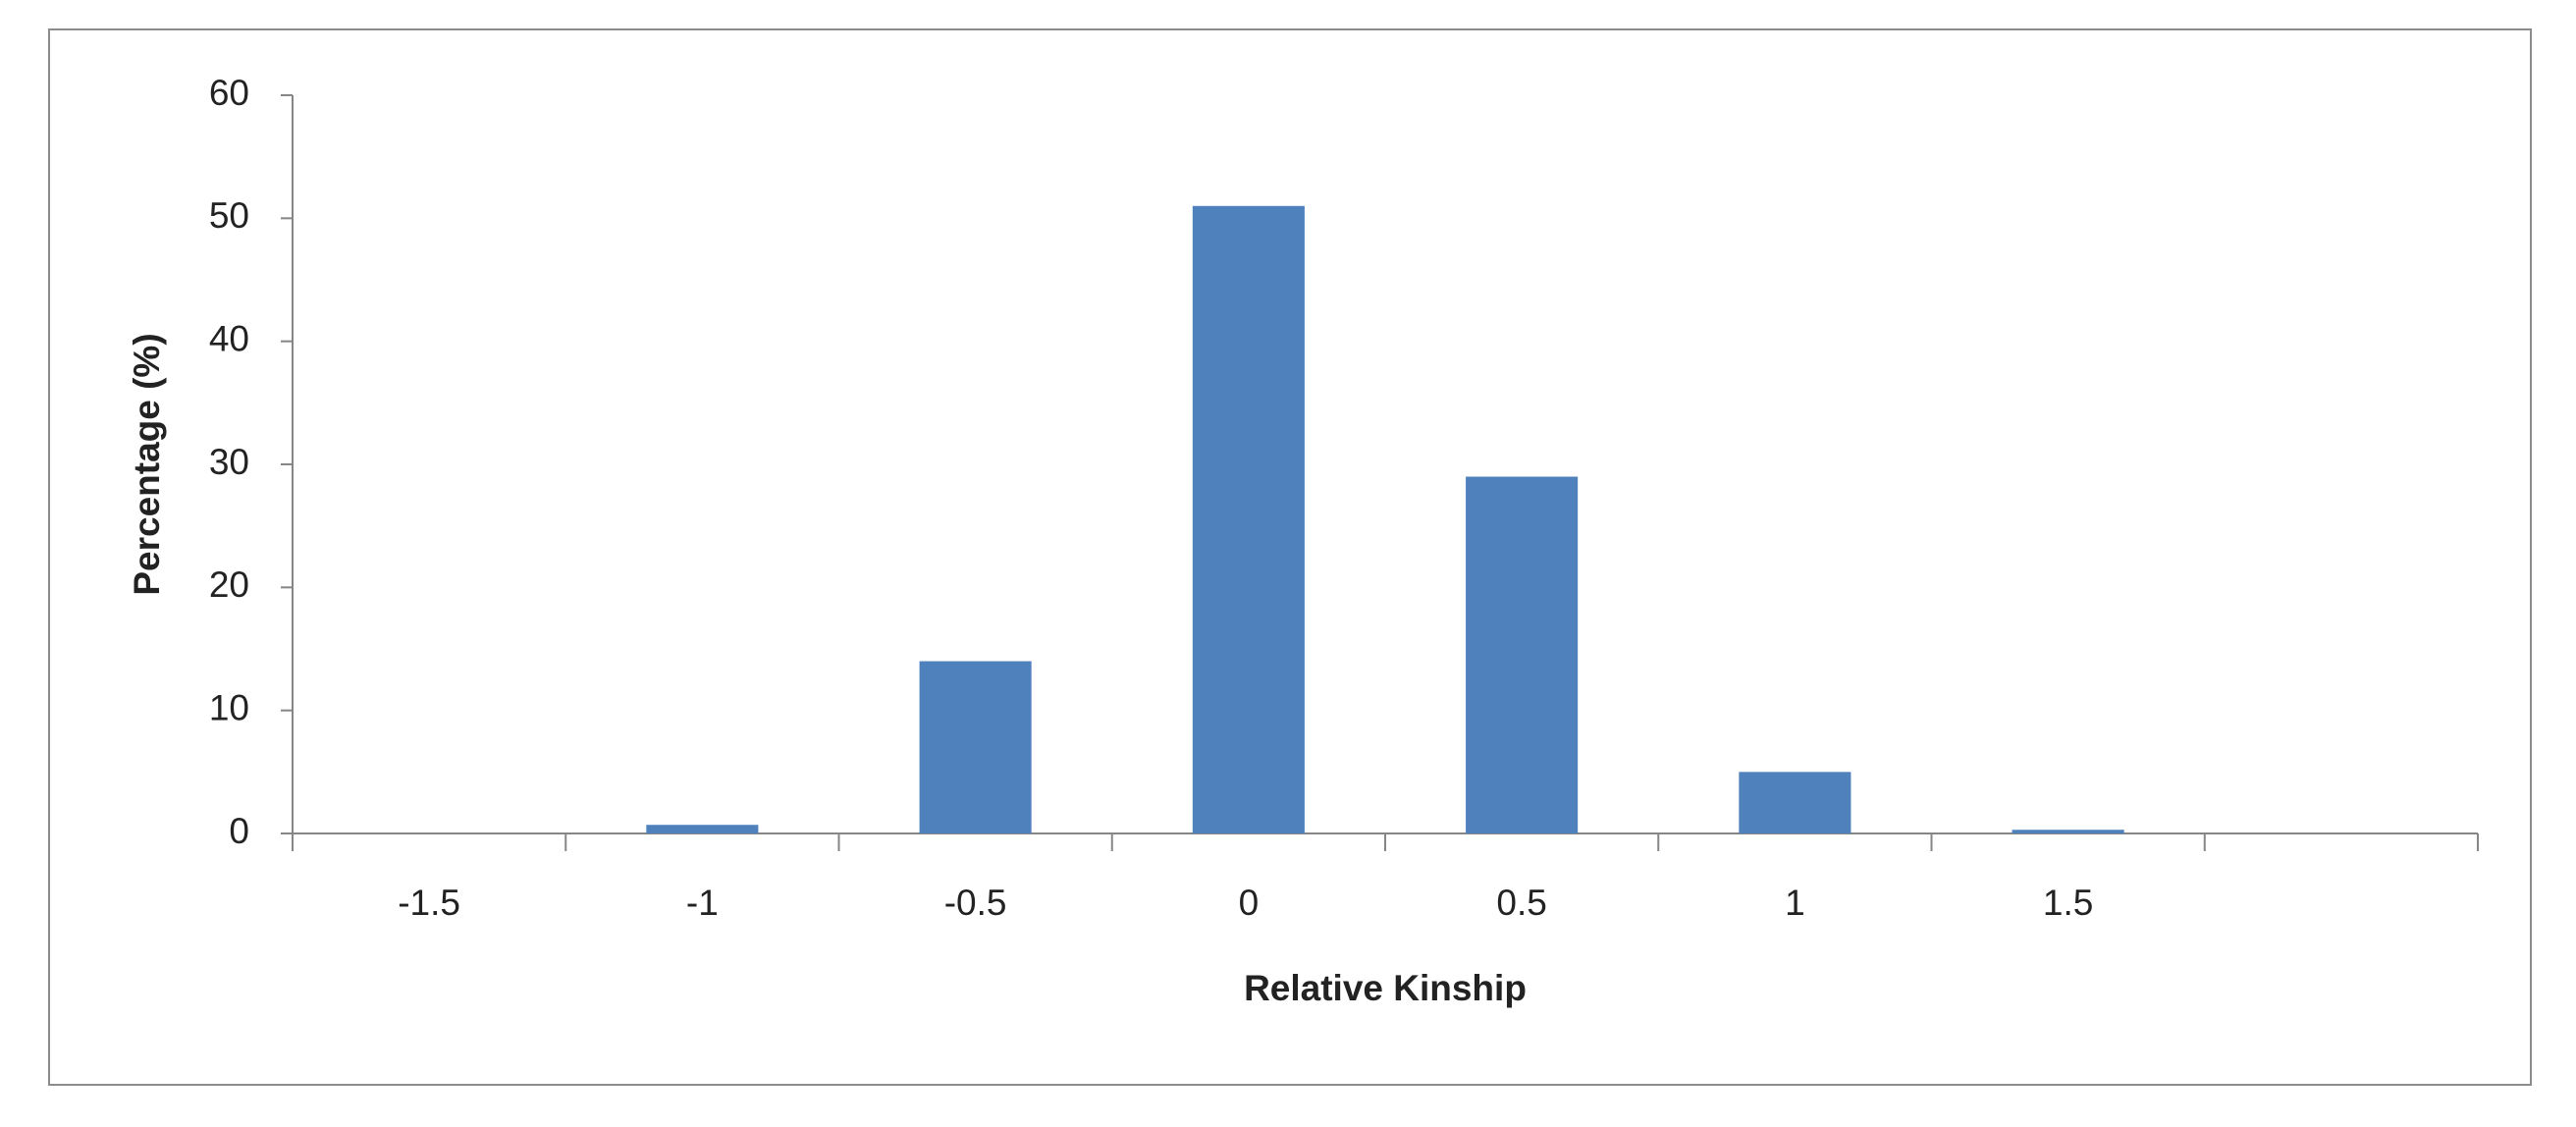 The width and height of the screenshot is (2576, 1127). I want to click on x-axis-title: Relative Kinship, so click(1385, 988).